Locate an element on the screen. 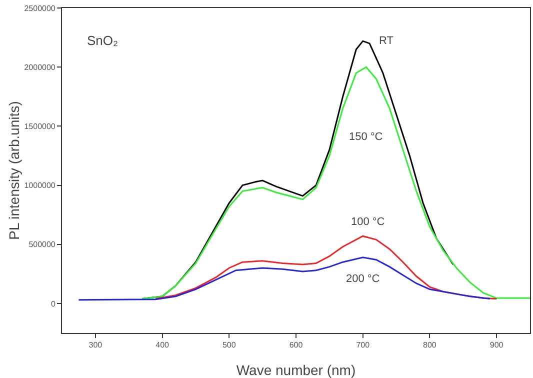 This screenshot has height=378, width=533. series-label: 150 °C is located at coordinates (366, 137).